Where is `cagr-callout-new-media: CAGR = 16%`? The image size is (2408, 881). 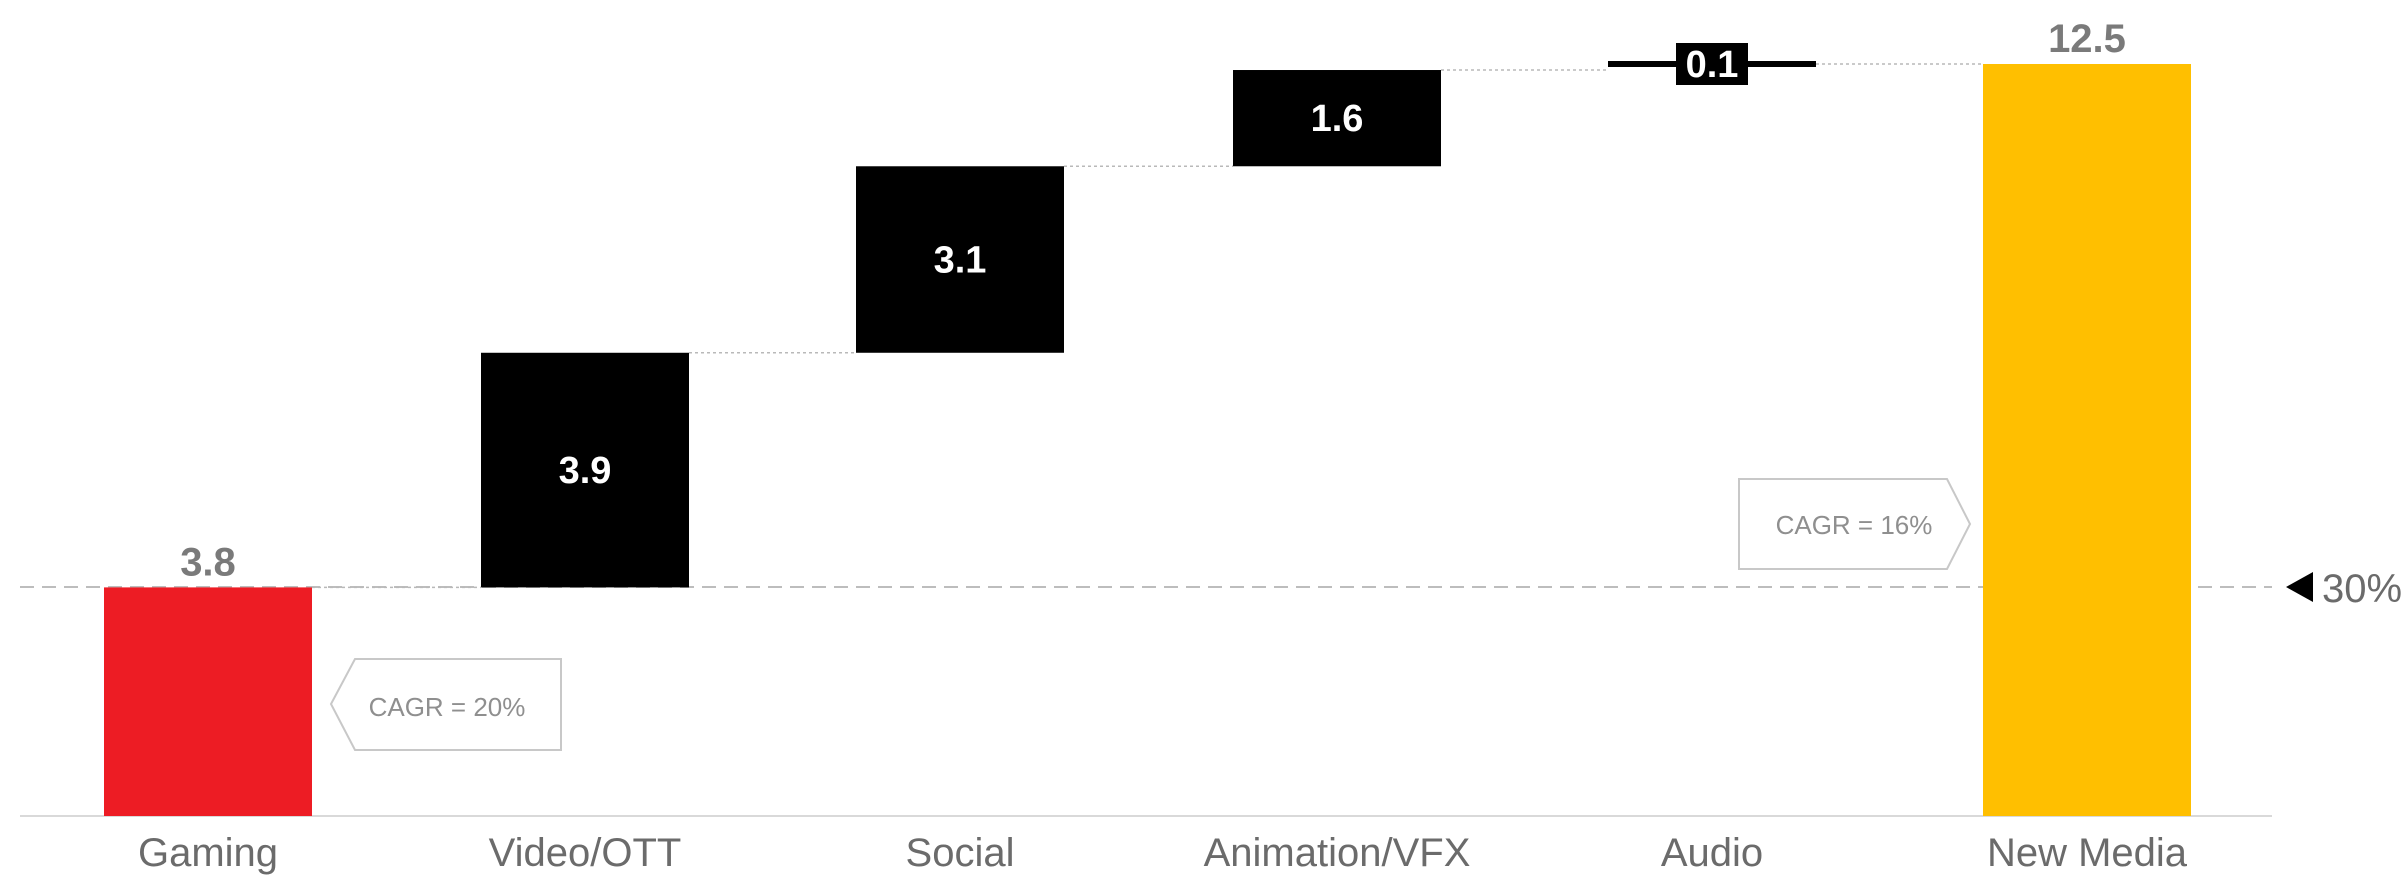
cagr-callout-new-media: CAGR = 16% is located at coordinates (1855, 524).